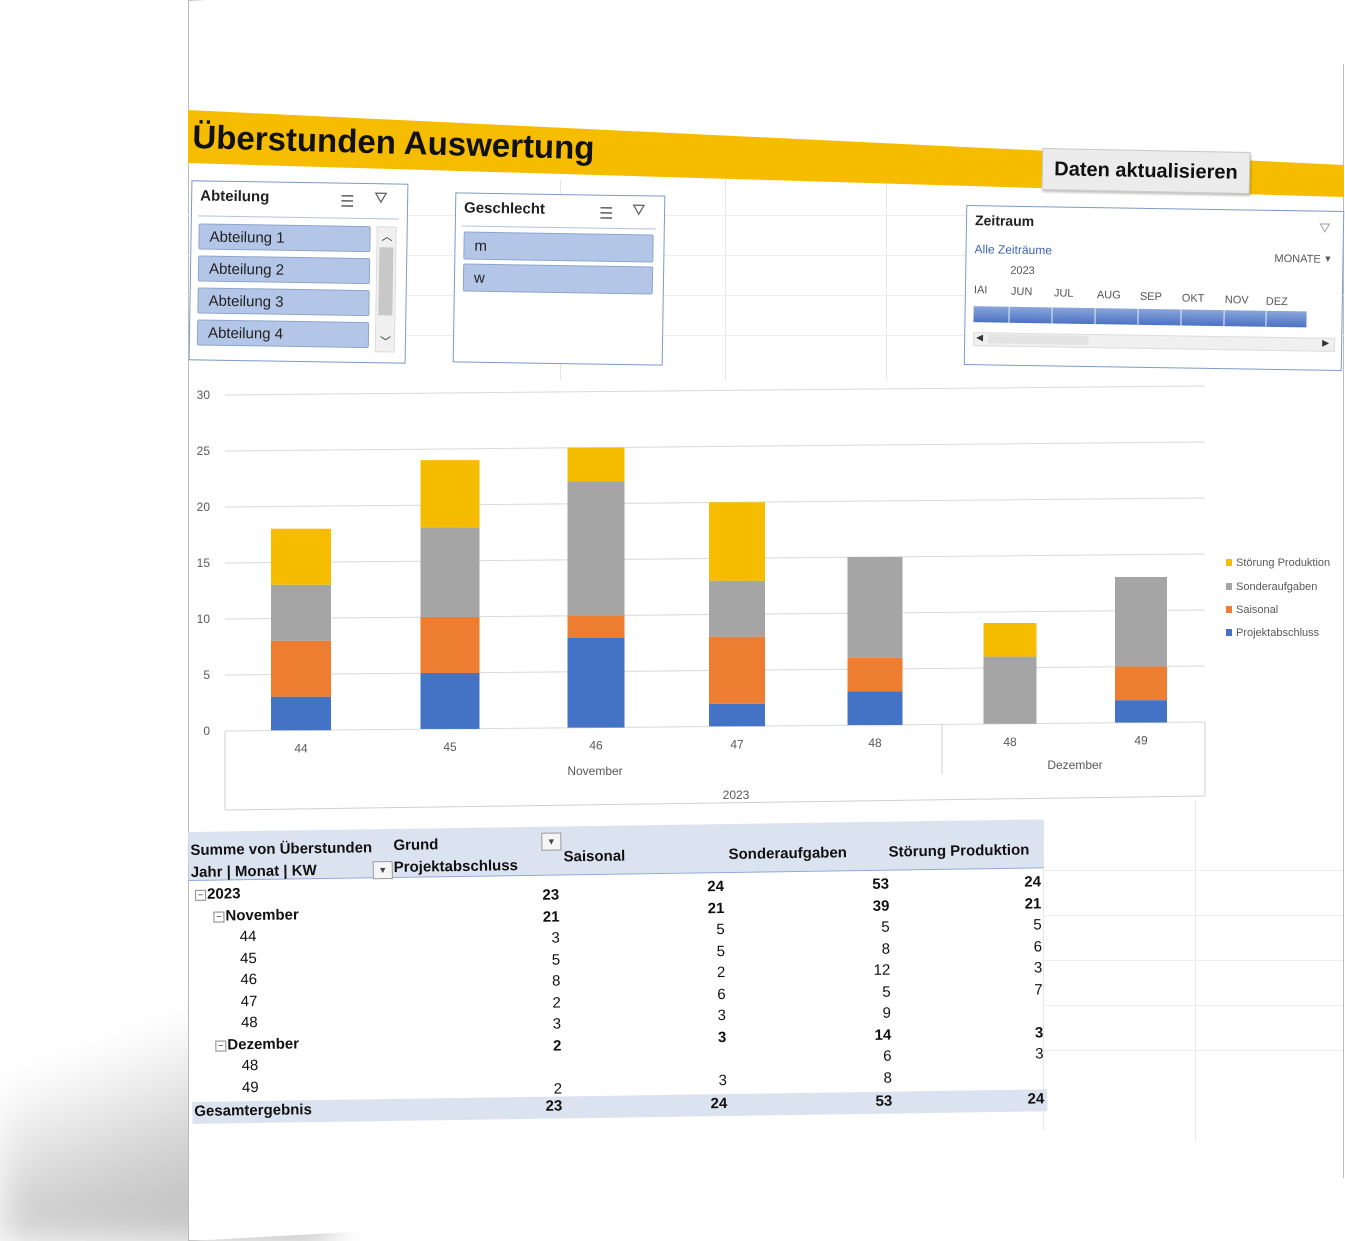 The image size is (1345, 1241). I want to click on timeline-level-dropdown: MONATE, so click(1297, 259).